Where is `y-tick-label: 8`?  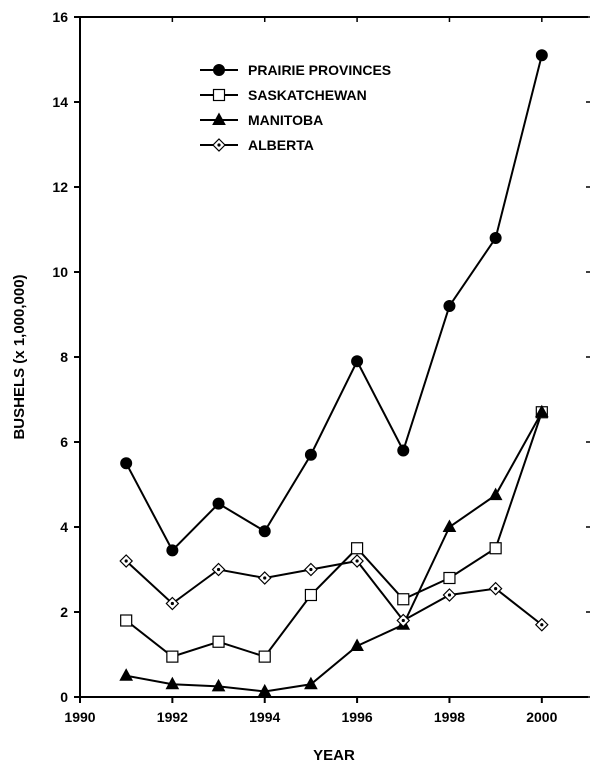 y-tick-label: 8 is located at coordinates (64, 357).